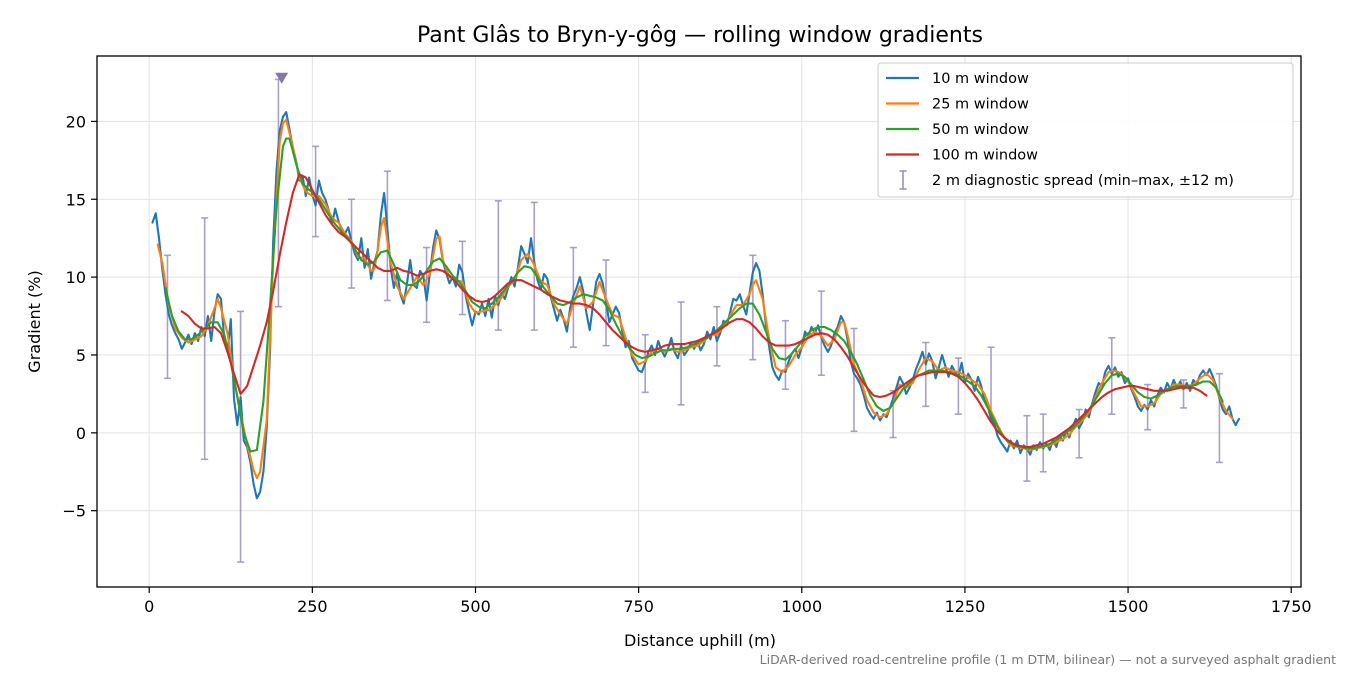  Describe the element at coordinates (79, 316) in the screenshot. I see `y-axis-ticks: −5 0 5 10 15 20` at that location.